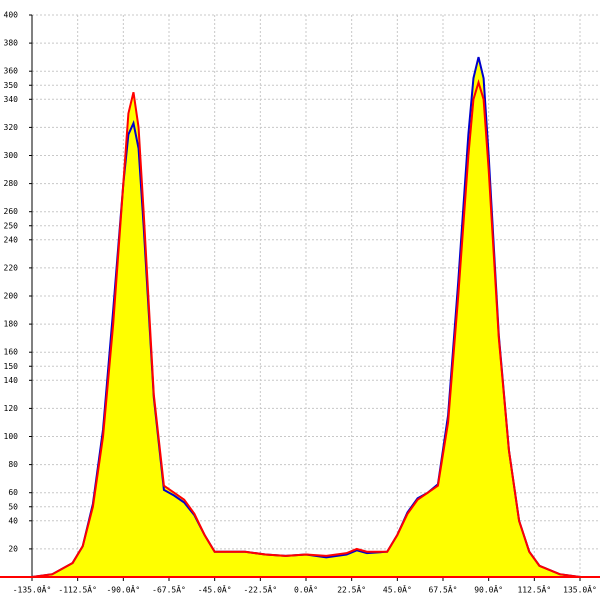 This screenshot has width=600, height=600. What do you see at coordinates (13, 464) in the screenshot?
I see `y-tick-label: 80` at bounding box center [13, 464].